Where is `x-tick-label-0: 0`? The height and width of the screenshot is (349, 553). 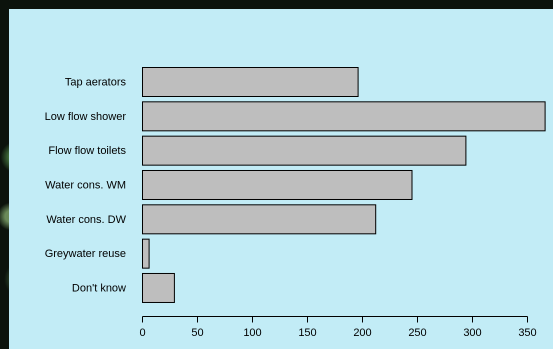 x-tick-label-0: 0 is located at coordinates (142, 333).